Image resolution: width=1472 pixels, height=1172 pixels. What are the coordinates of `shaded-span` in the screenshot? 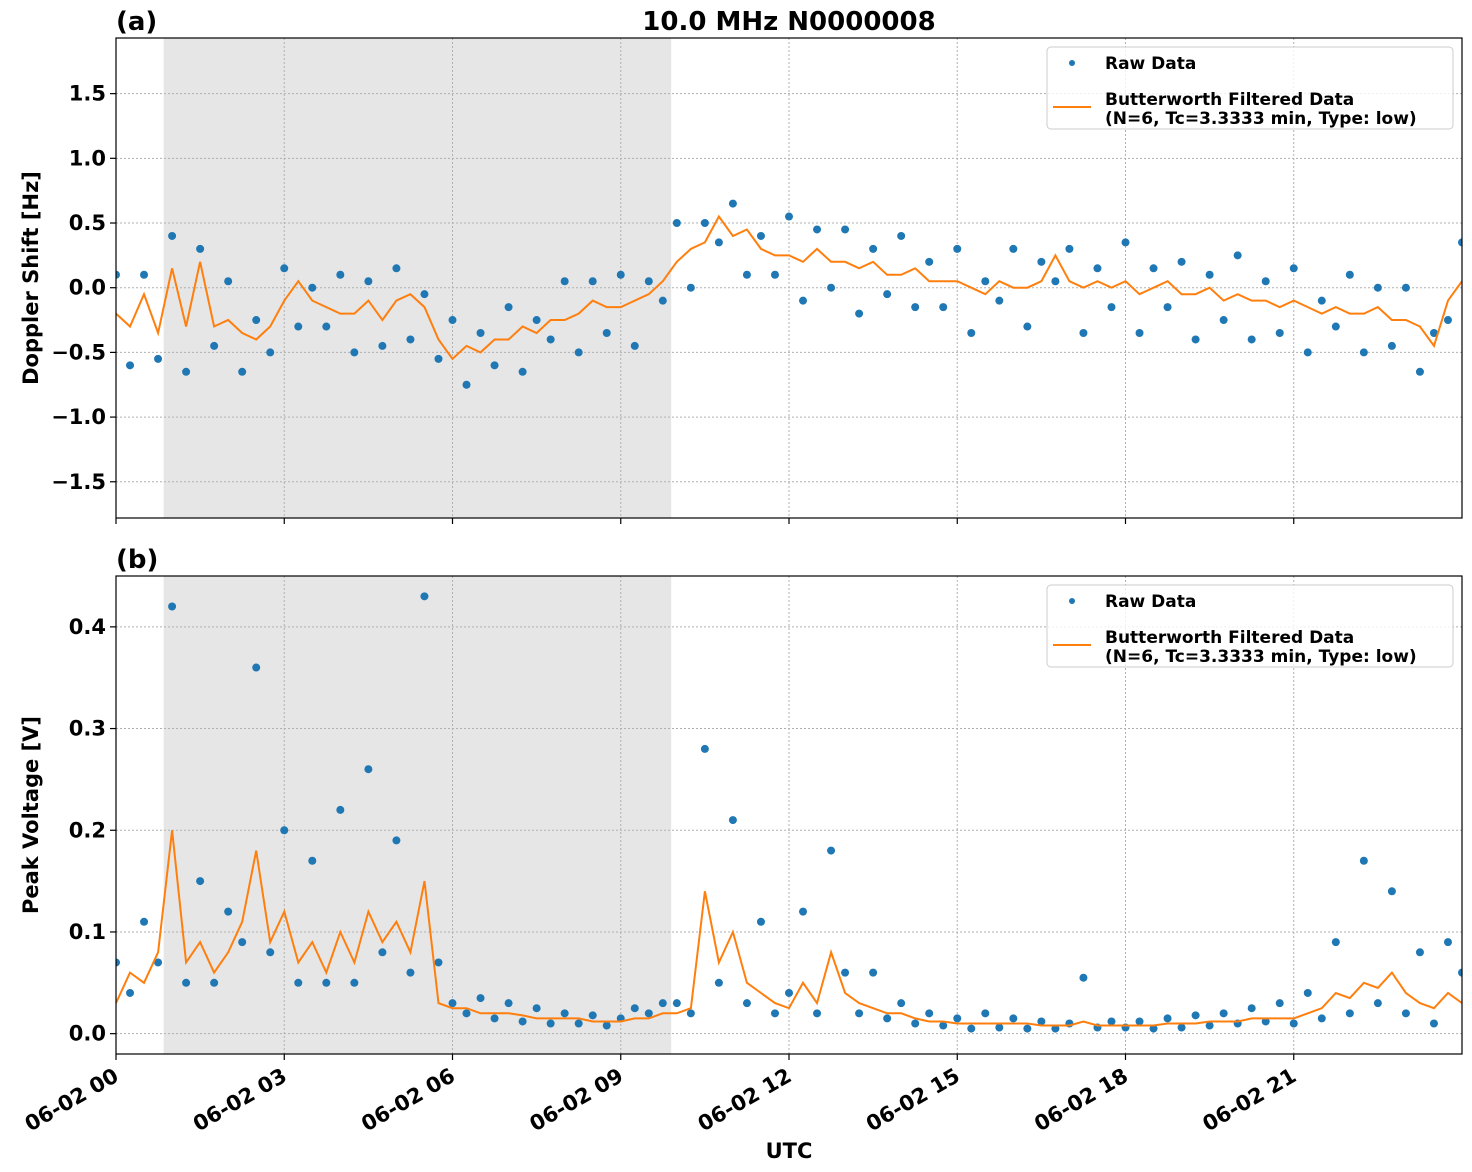 It's located at (417, 278).